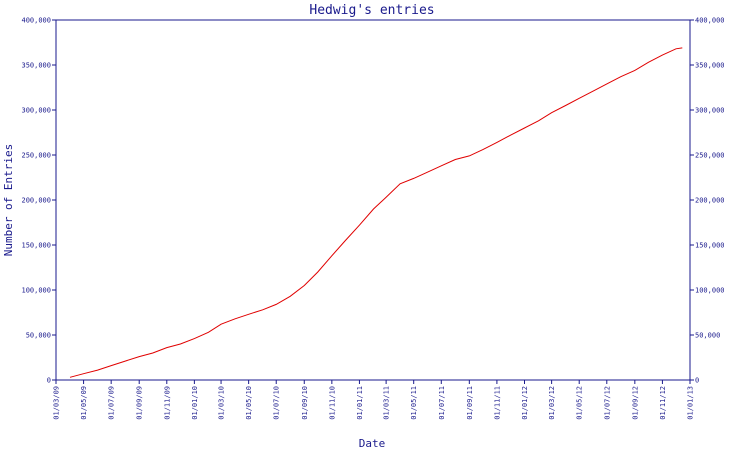 Image resolution: width=750 pixels, height=450 pixels. What do you see at coordinates (442, 403) in the screenshot?
I see `x-tick-label: 01/07/11` at bounding box center [442, 403].